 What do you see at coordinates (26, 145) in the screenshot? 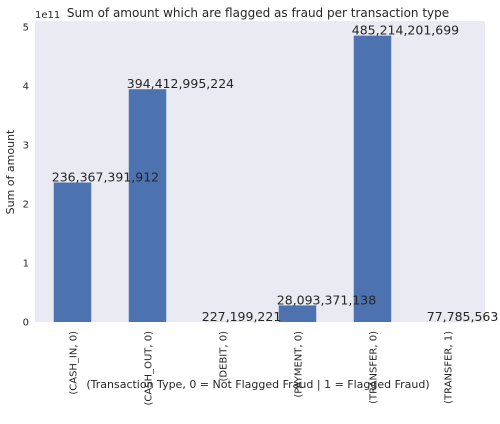
I see `y-tick-label: 3` at bounding box center [26, 145].